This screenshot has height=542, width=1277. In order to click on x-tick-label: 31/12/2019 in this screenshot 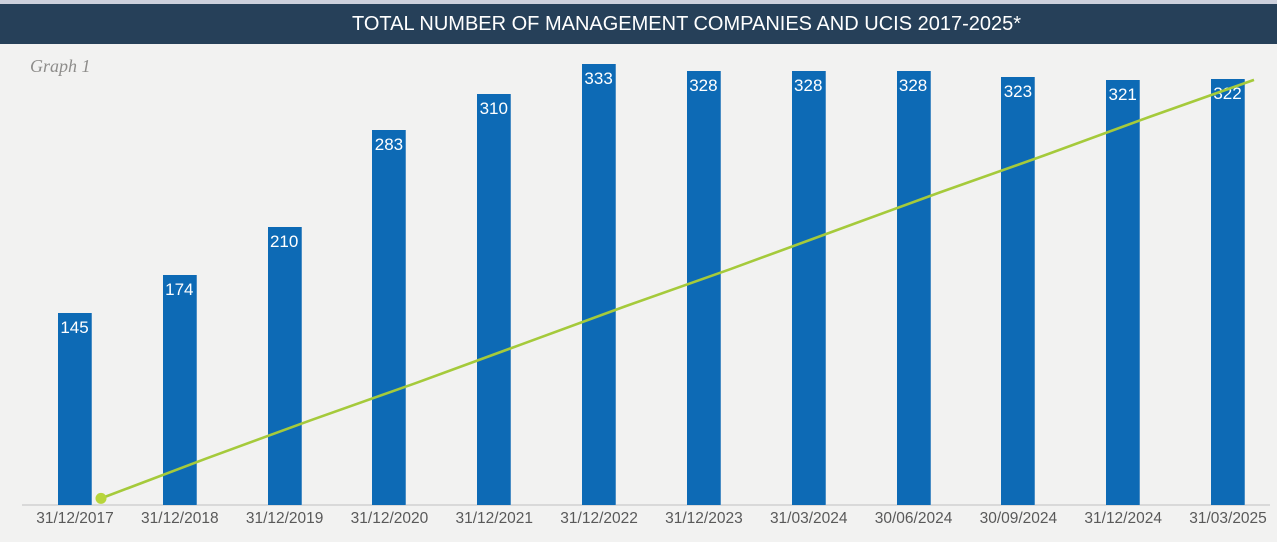, I will do `click(284, 518)`.